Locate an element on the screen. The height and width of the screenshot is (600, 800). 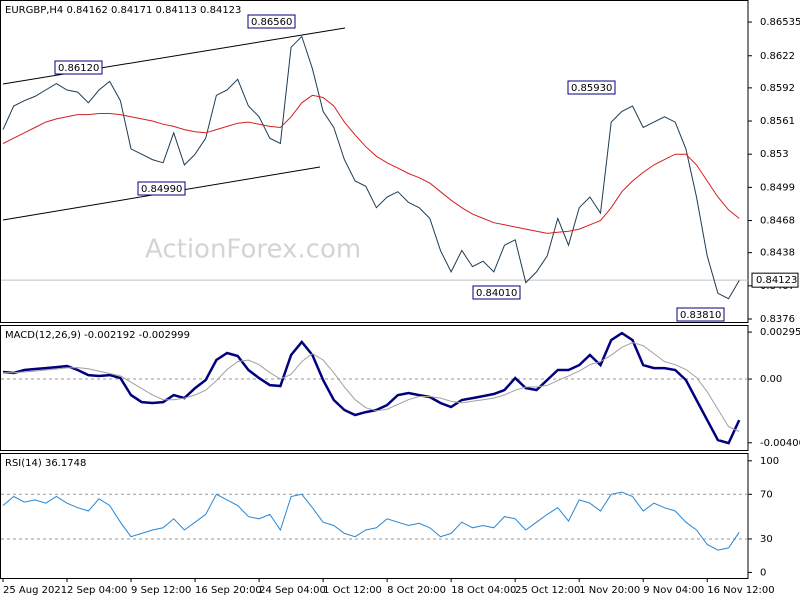
x-tick-label: 16 Nov 12:00 is located at coordinates (740, 590).